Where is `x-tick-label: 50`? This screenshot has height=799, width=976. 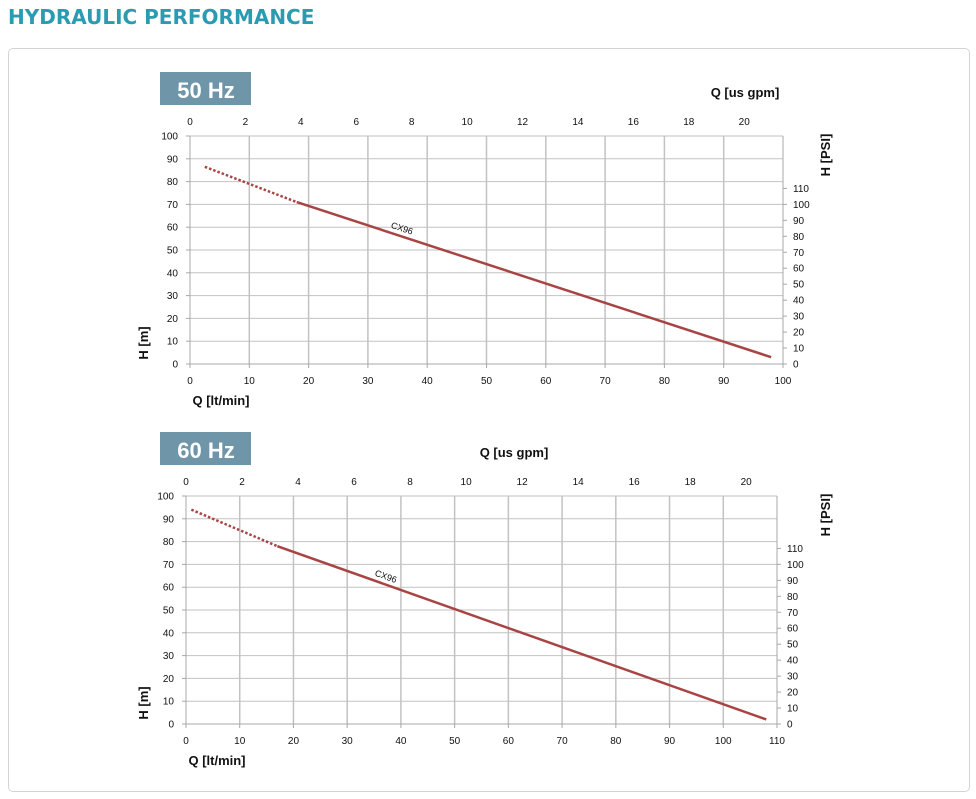
x-tick-label: 50 is located at coordinates (455, 741).